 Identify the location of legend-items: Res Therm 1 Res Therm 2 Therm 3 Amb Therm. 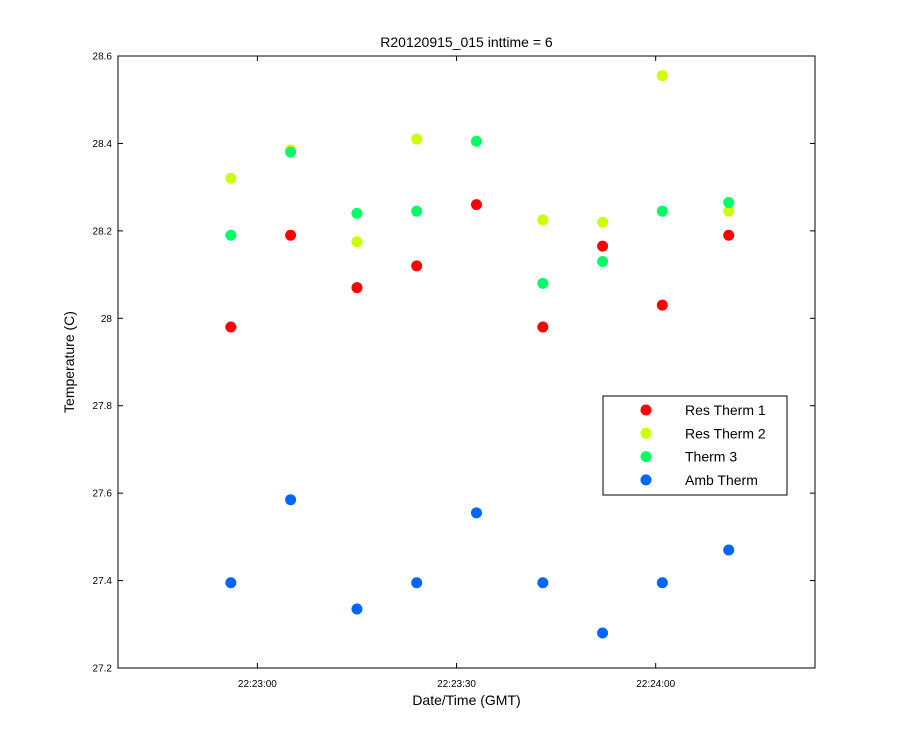
(703, 445).